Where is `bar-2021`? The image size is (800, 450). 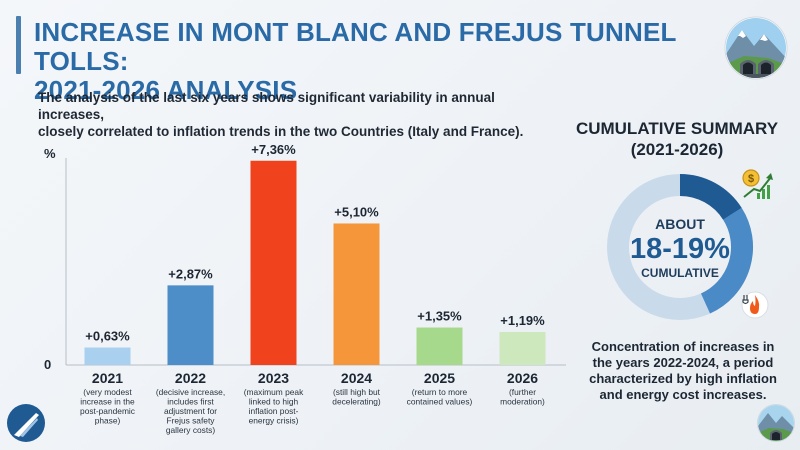 bar-2021 is located at coordinates (107, 356).